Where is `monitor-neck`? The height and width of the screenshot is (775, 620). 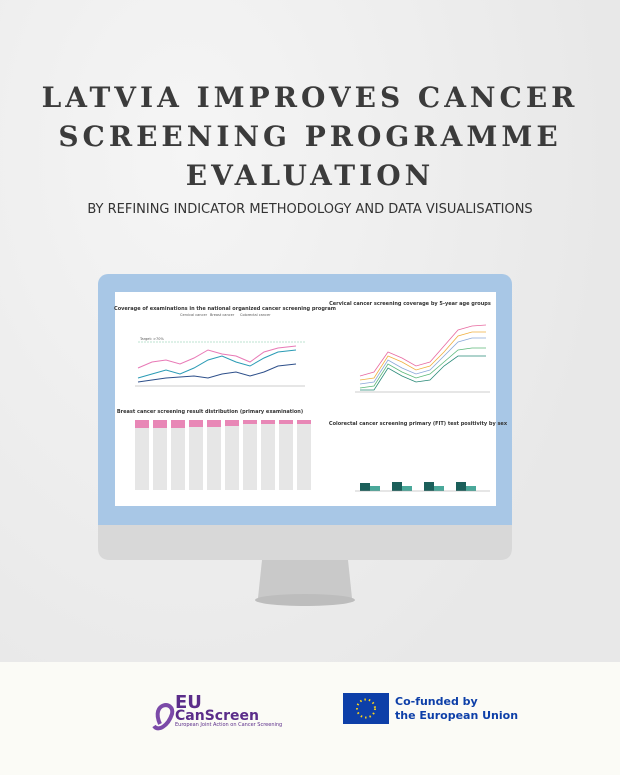
monitor-neck is located at coordinates (305, 579).